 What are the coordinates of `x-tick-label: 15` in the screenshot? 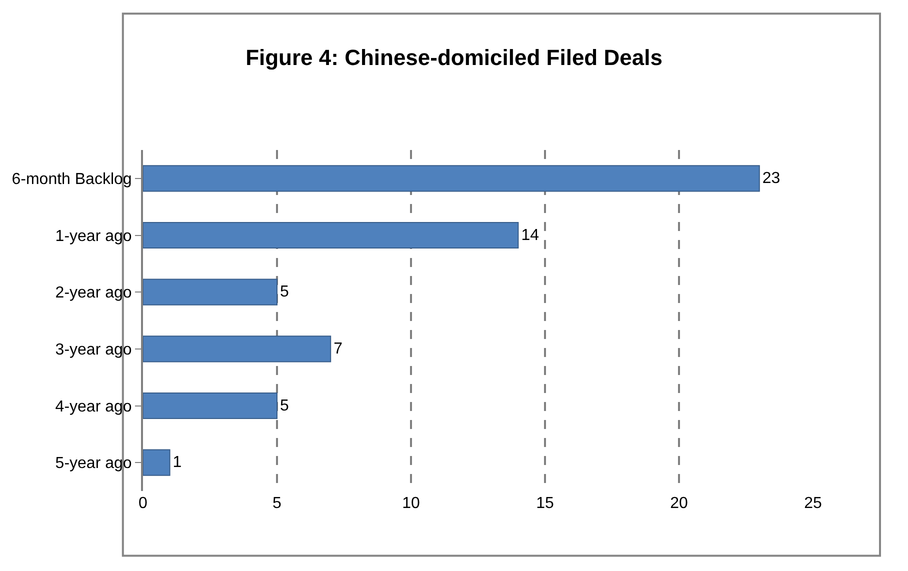 It's located at (545, 503).